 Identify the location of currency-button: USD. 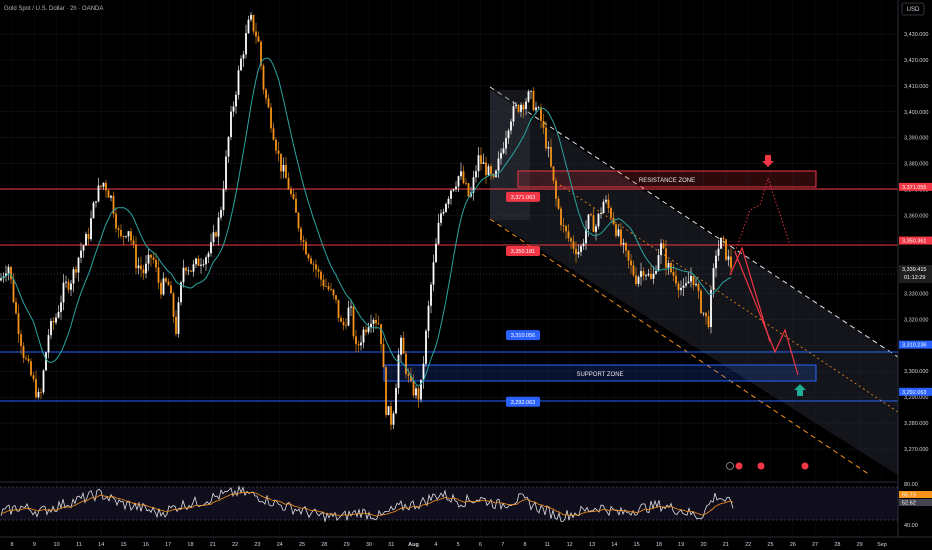
(913, 9).